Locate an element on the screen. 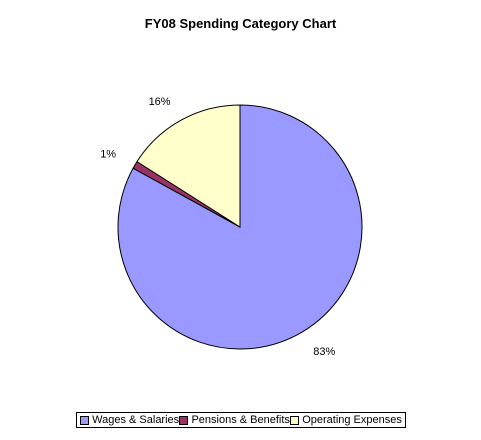 The height and width of the screenshot is (440, 481). legend-item-operating-expenses: Operating Expenses is located at coordinates (346, 420).